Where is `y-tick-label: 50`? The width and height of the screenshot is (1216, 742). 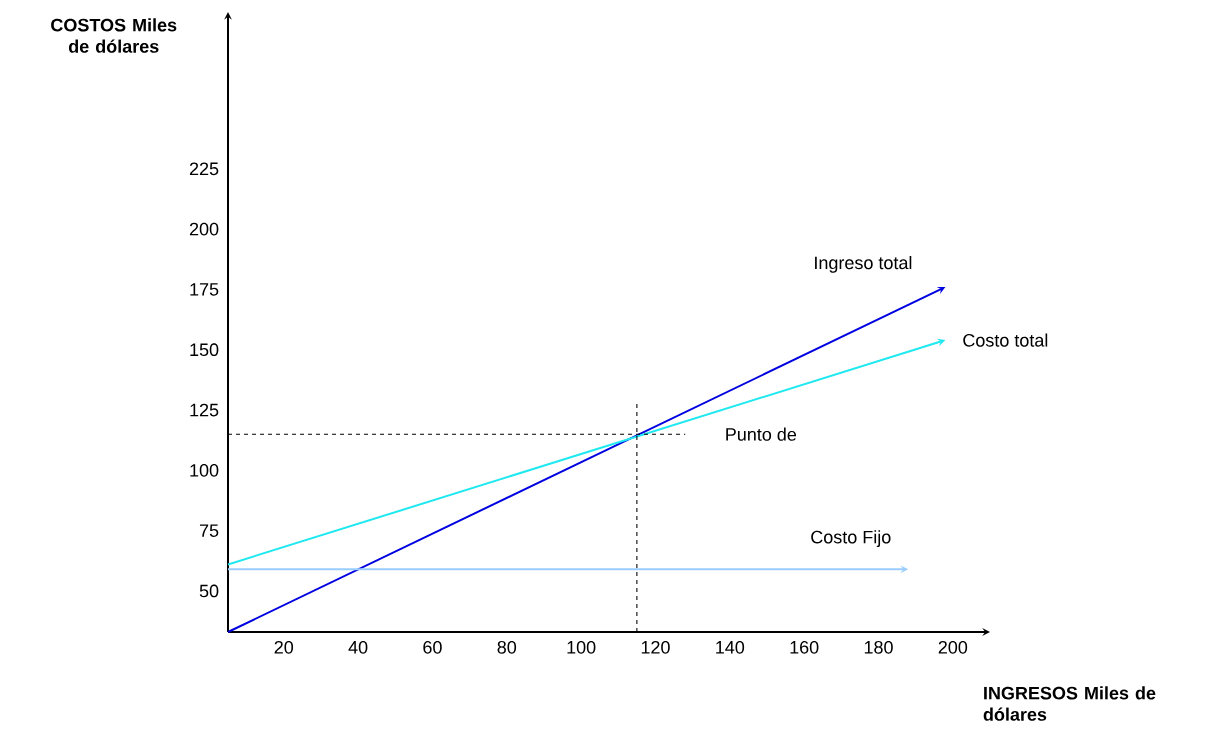
y-tick-label: 50 is located at coordinates (209, 591).